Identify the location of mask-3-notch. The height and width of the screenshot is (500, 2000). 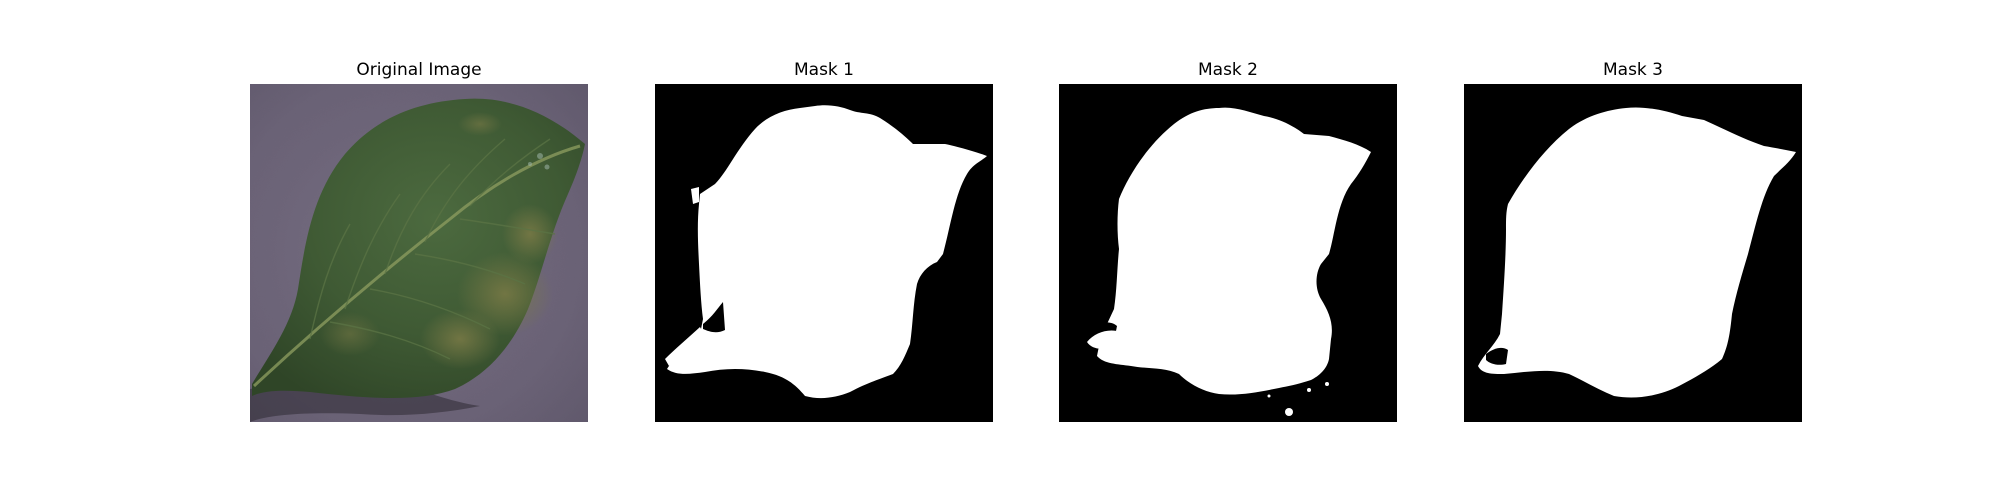
(1497, 356).